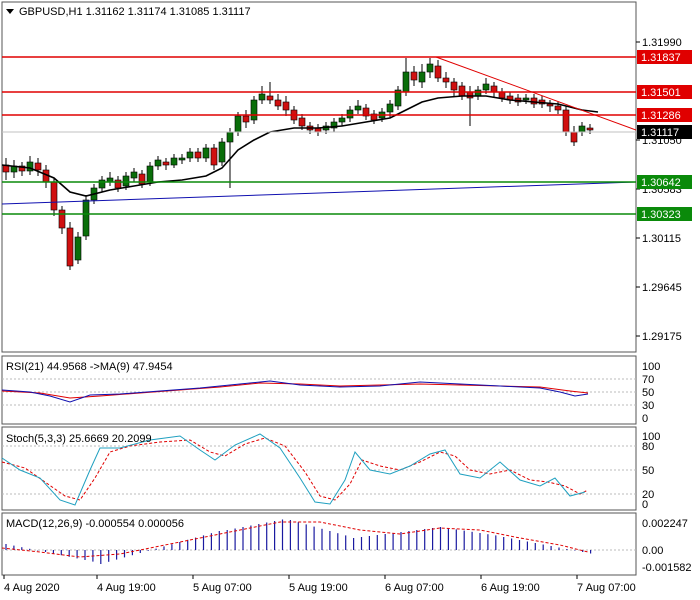  What do you see at coordinates (606, 588) in the screenshot?
I see `time-tick-label: 7 Aug 07:00` at bounding box center [606, 588].